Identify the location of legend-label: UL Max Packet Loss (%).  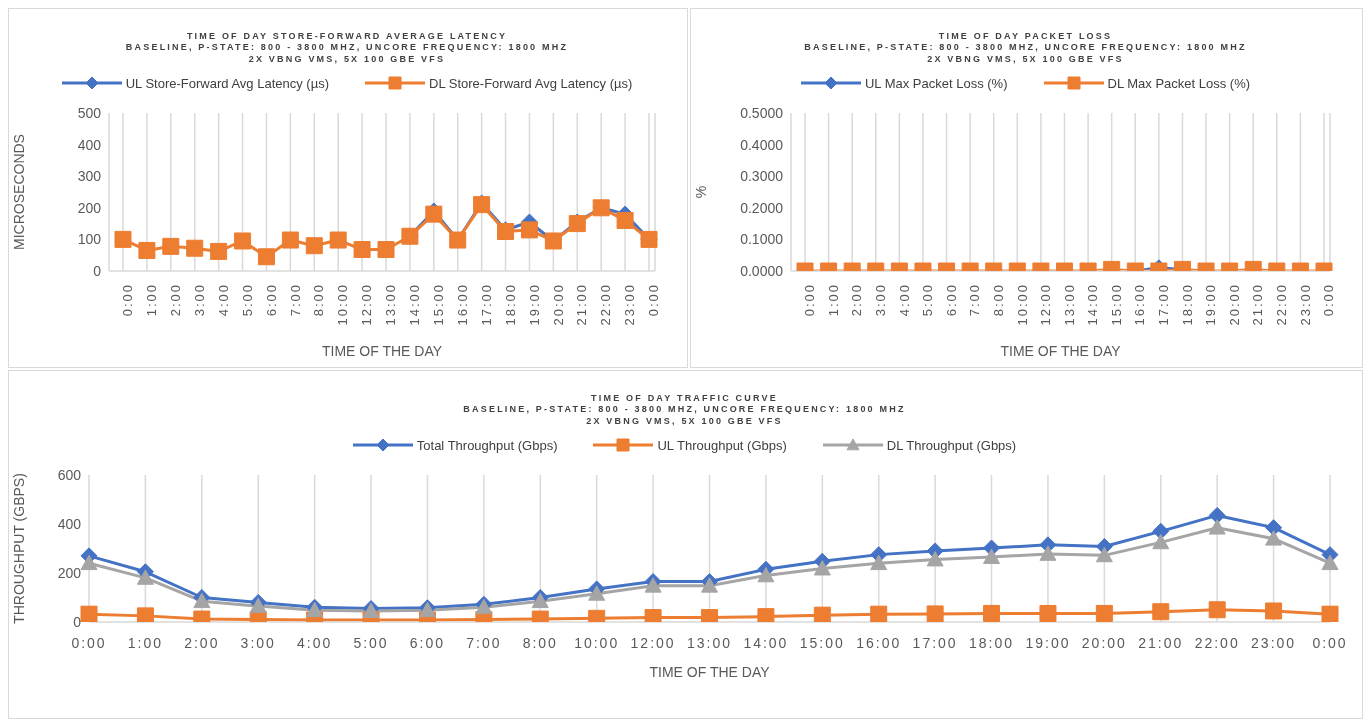
(936, 83).